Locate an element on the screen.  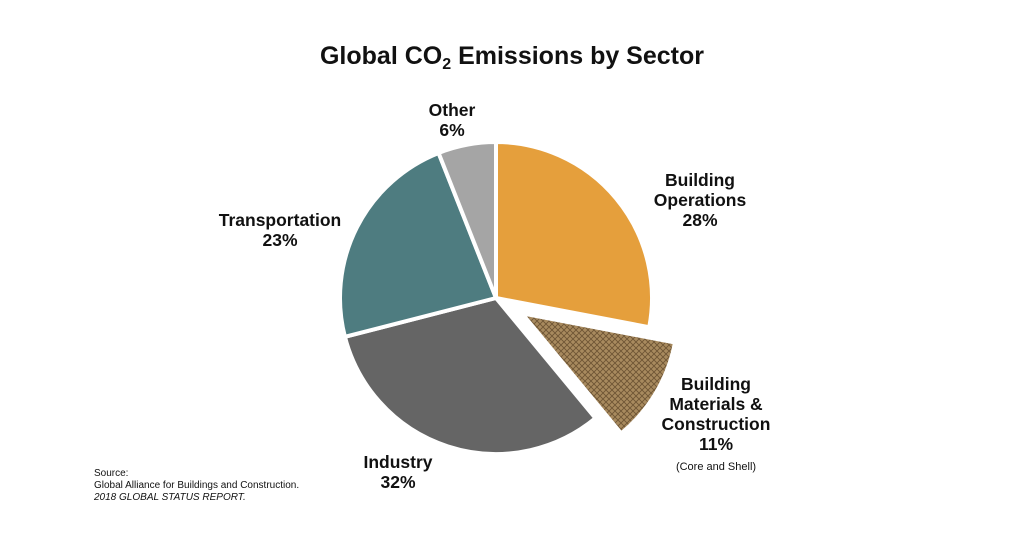
title-subscript: 2 is located at coordinates (447, 64).